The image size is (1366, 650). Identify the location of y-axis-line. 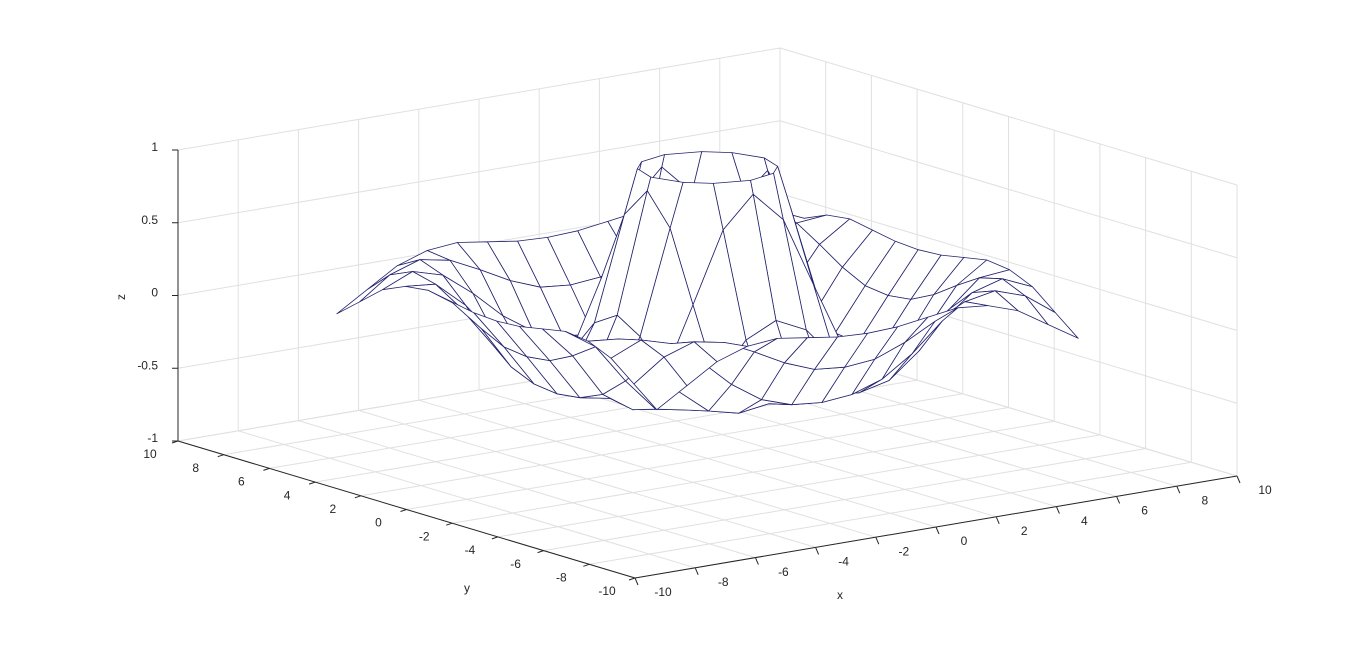
(406, 509).